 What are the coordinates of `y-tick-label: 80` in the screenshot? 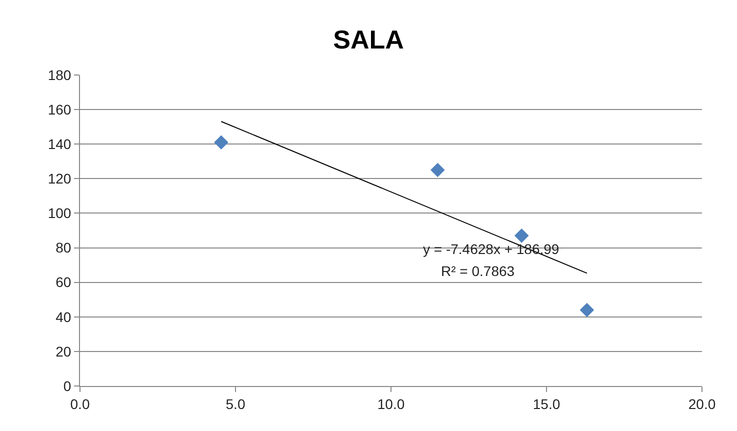 It's located at (64, 248).